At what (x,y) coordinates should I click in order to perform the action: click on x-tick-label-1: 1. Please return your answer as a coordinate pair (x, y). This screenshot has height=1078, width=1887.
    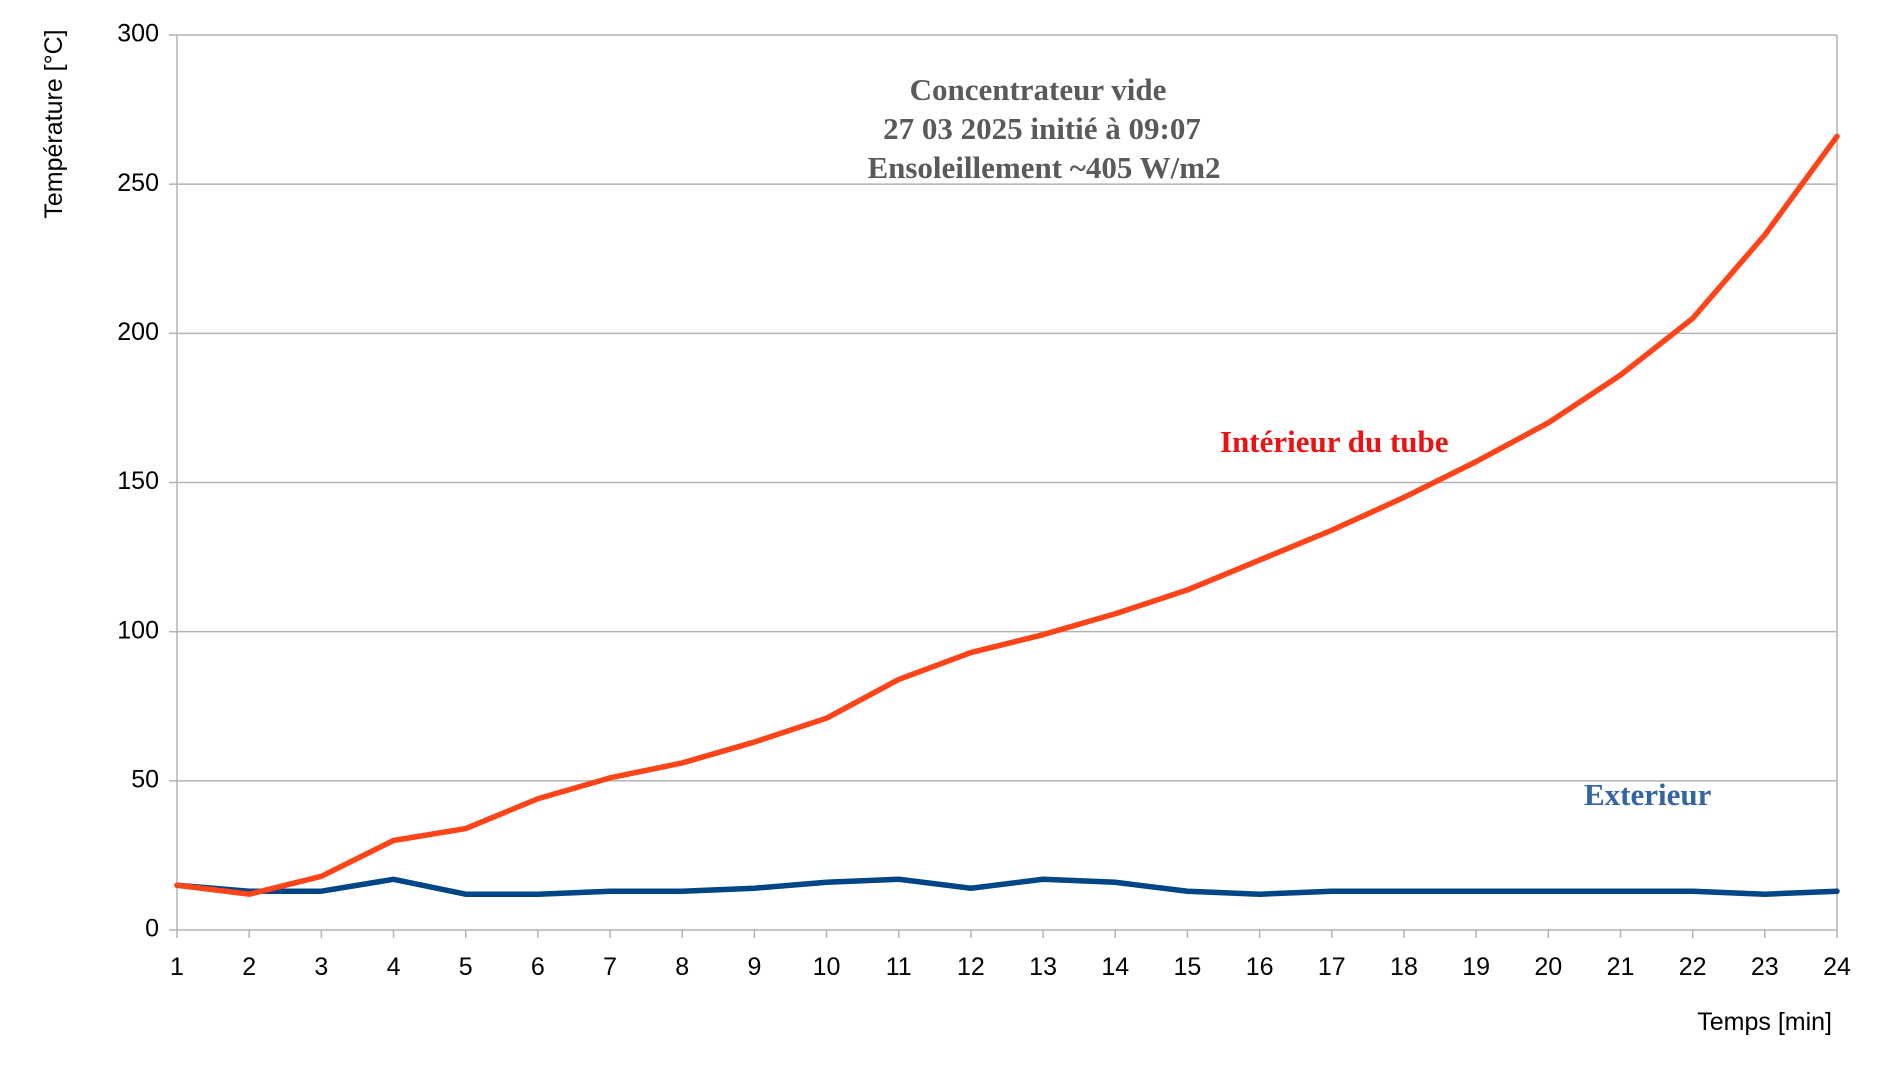
    Looking at the image, I should click on (177, 967).